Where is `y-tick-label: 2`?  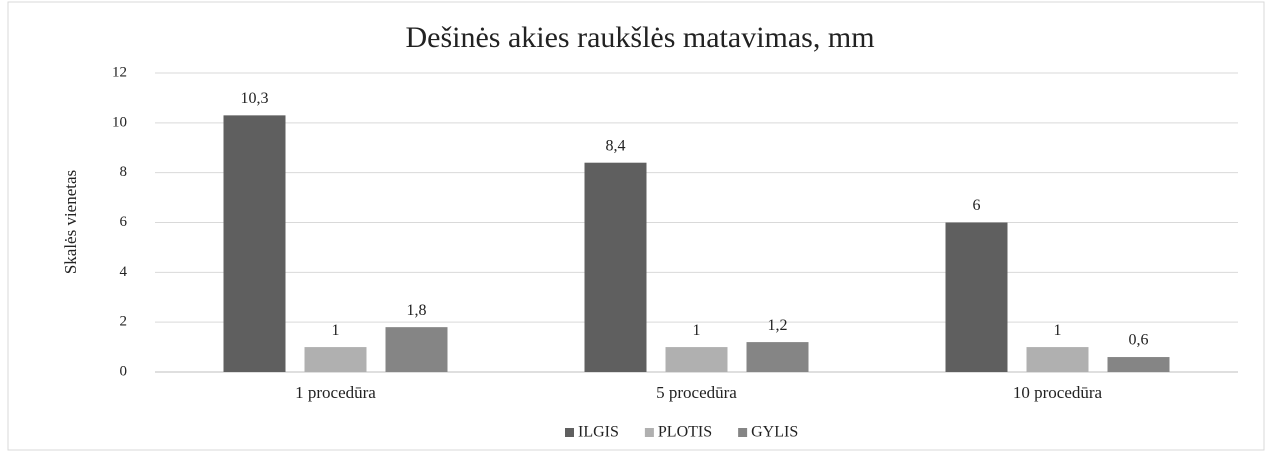
y-tick-label: 2 is located at coordinates (124, 322).